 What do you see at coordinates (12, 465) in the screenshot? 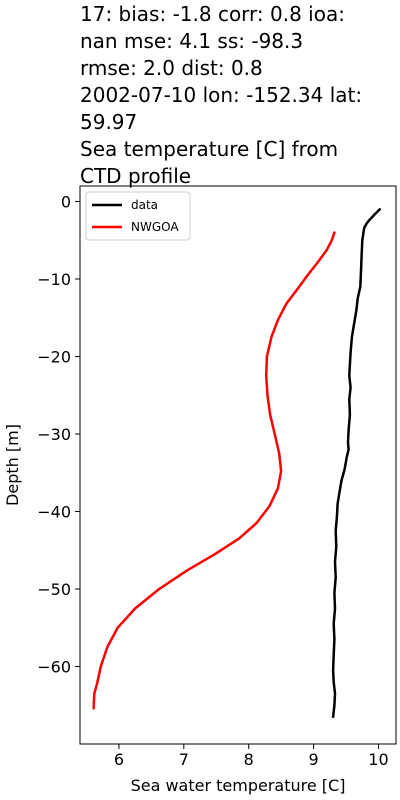
I see `y-axis-label: Depth [m]` at bounding box center [12, 465].